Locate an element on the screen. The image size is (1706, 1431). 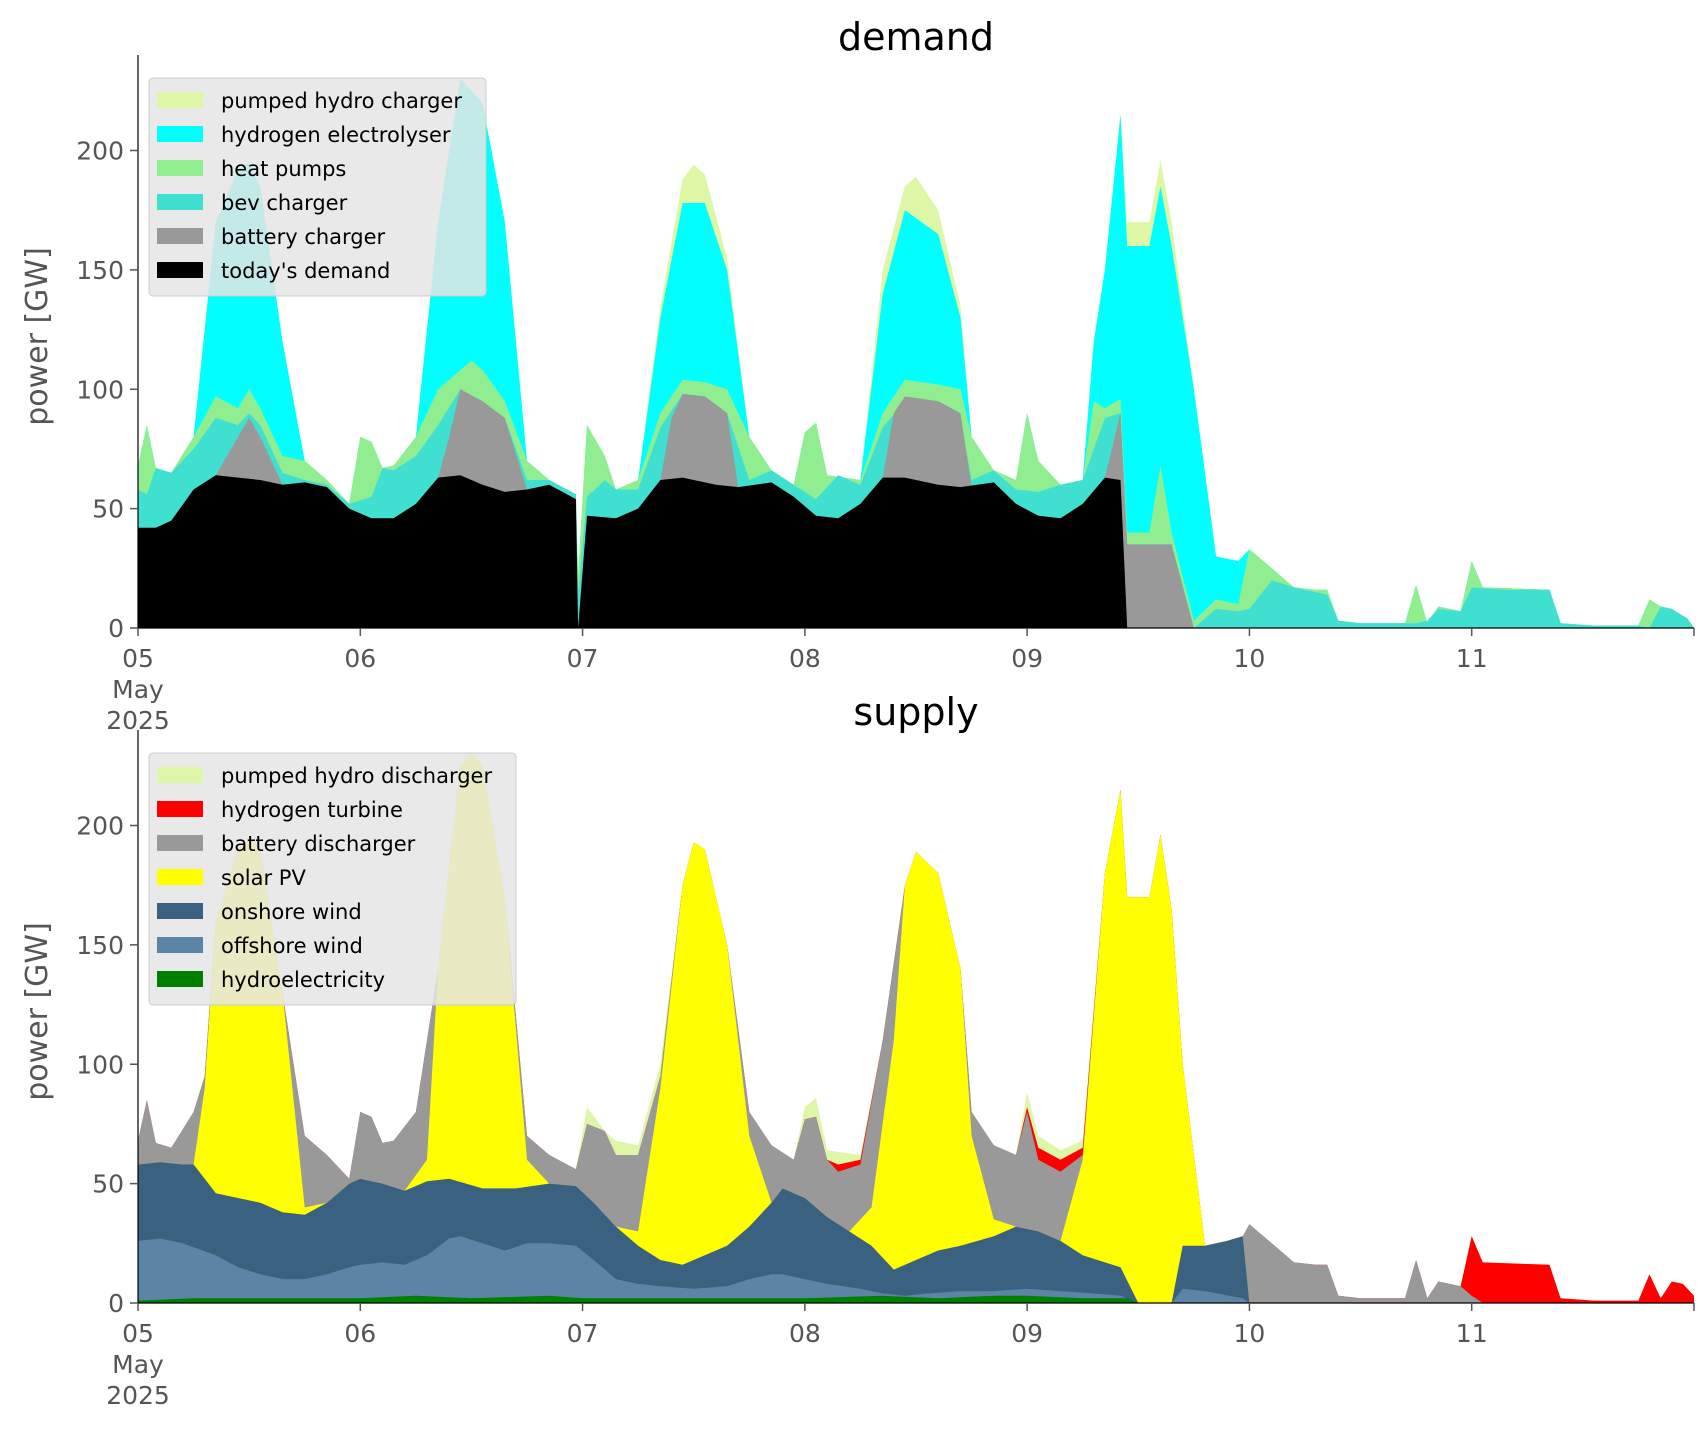
legend-label: today's demand is located at coordinates (305, 271).